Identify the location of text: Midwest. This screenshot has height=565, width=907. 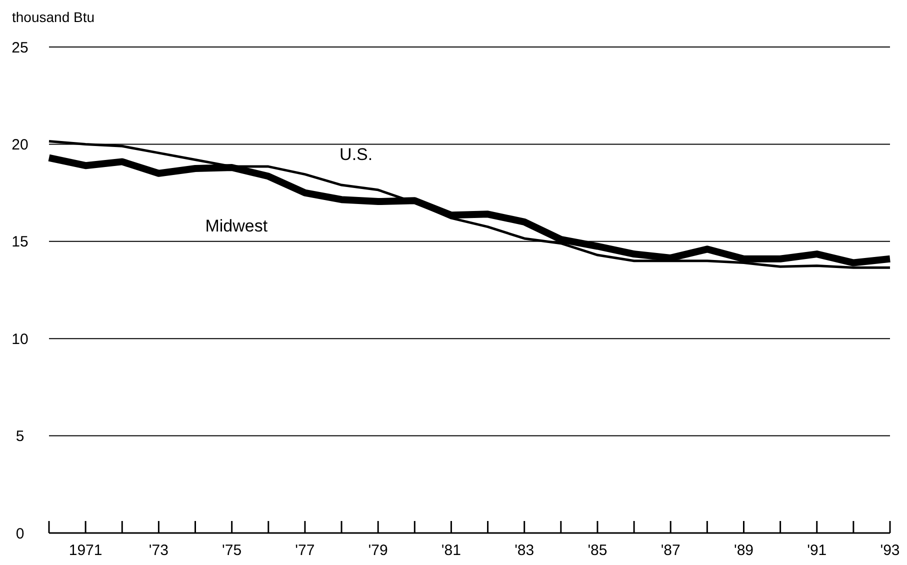
(236, 226).